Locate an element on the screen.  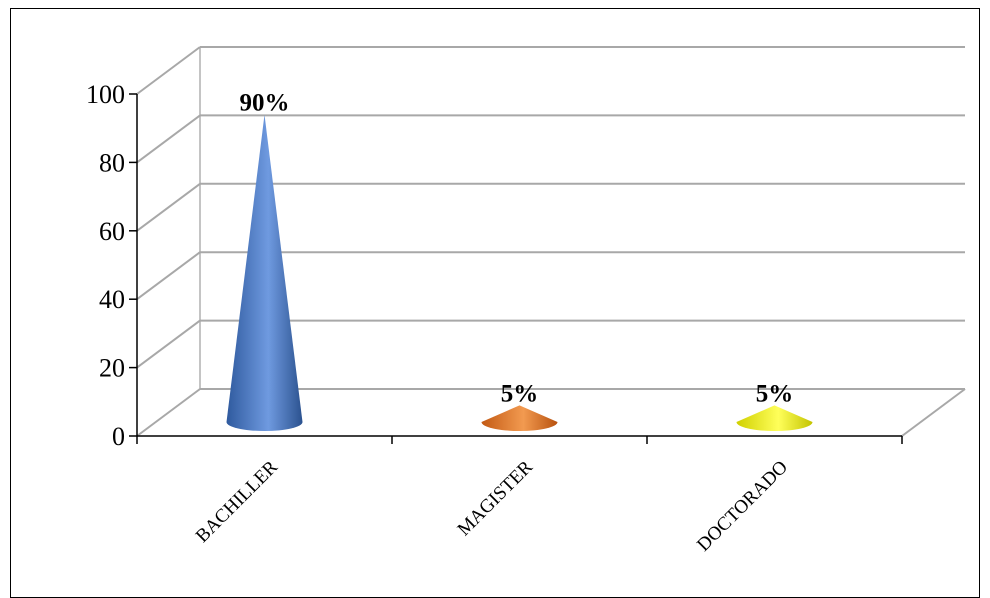
x-category-label: DOCTORADO is located at coordinates (742, 506).